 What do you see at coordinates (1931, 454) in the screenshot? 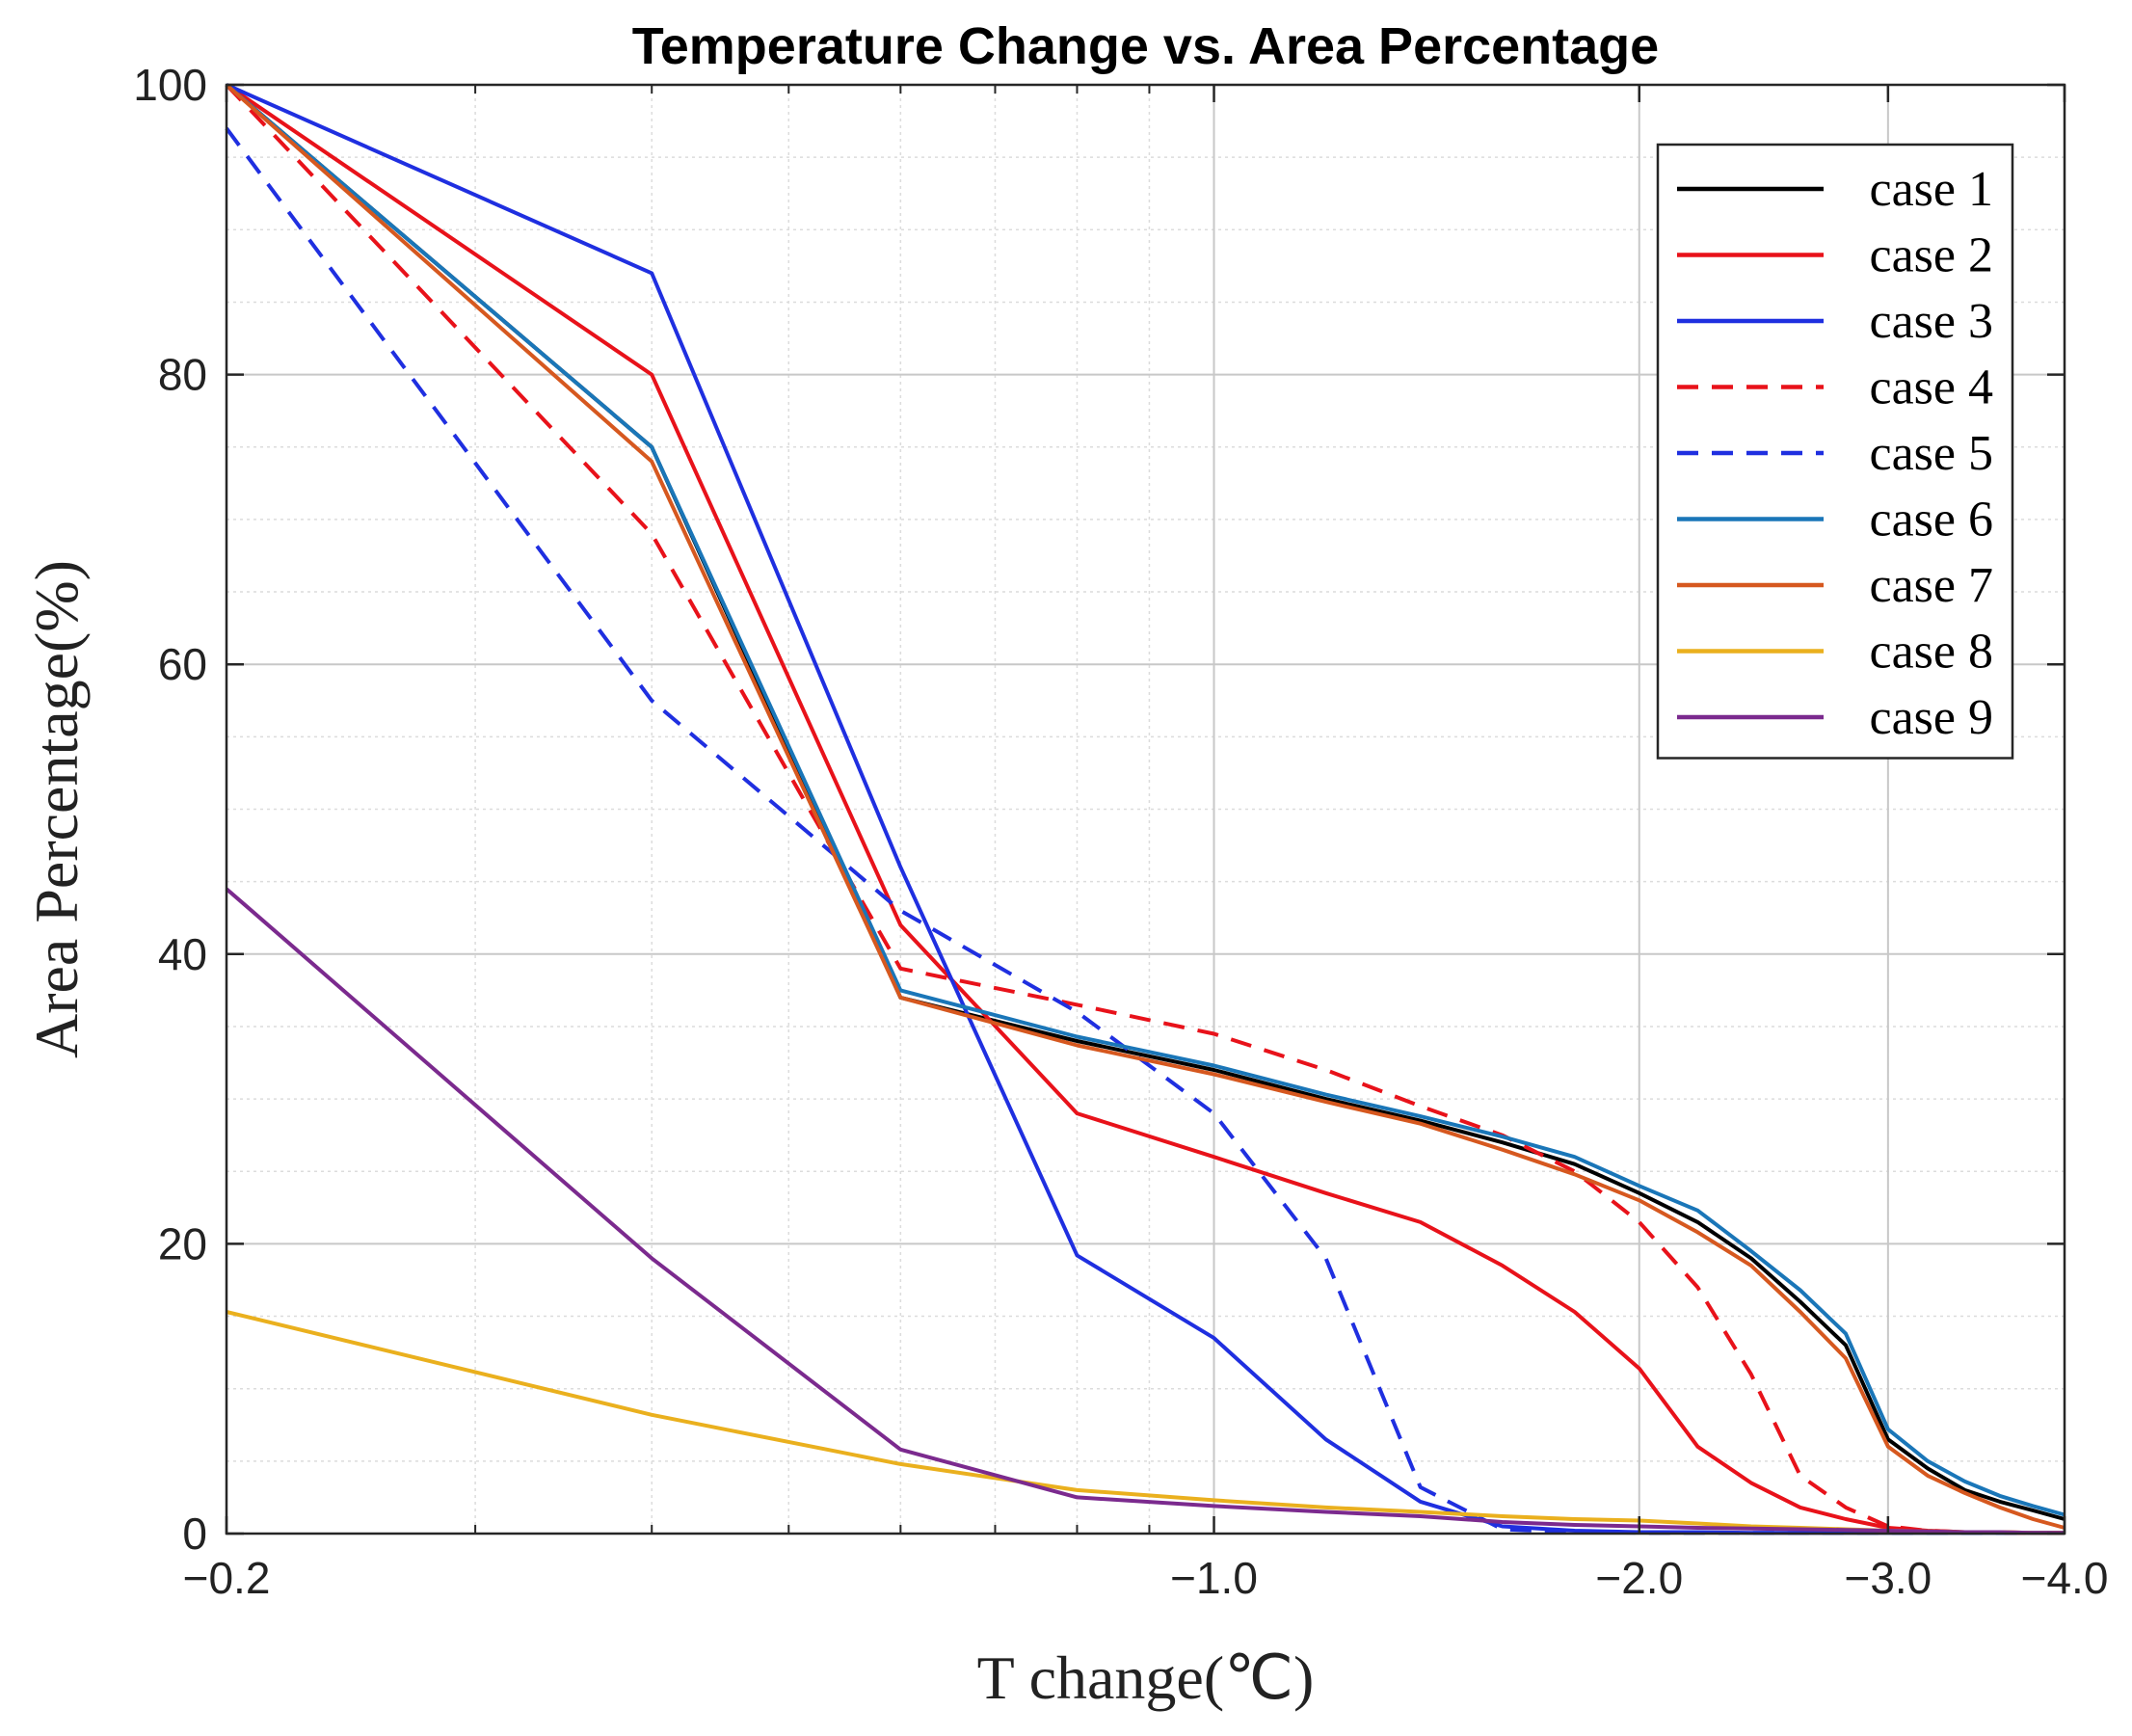
I see `legend-label-case-5: case 5` at bounding box center [1931, 454].